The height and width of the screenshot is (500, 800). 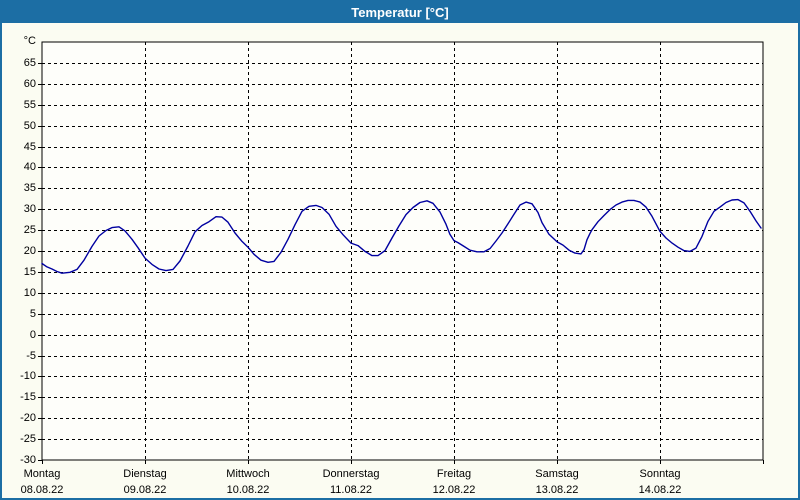 What do you see at coordinates (28, 397) in the screenshot?
I see `y-tick-label: -15` at bounding box center [28, 397].